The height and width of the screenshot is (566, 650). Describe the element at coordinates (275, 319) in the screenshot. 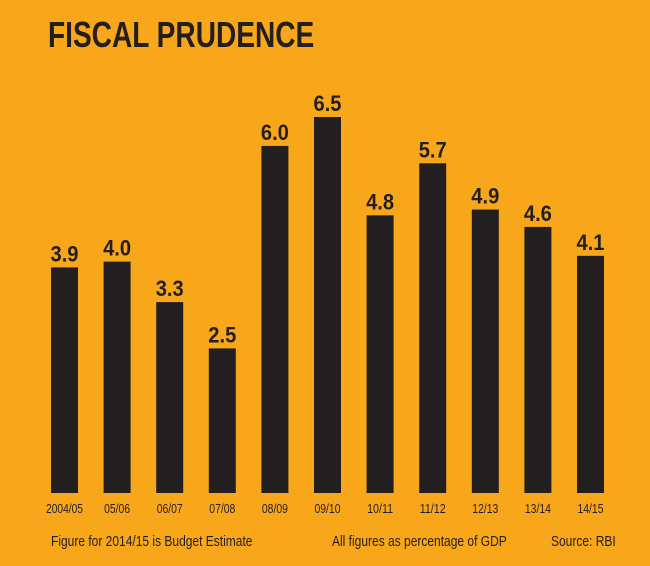

I see `bar-08/09` at that location.